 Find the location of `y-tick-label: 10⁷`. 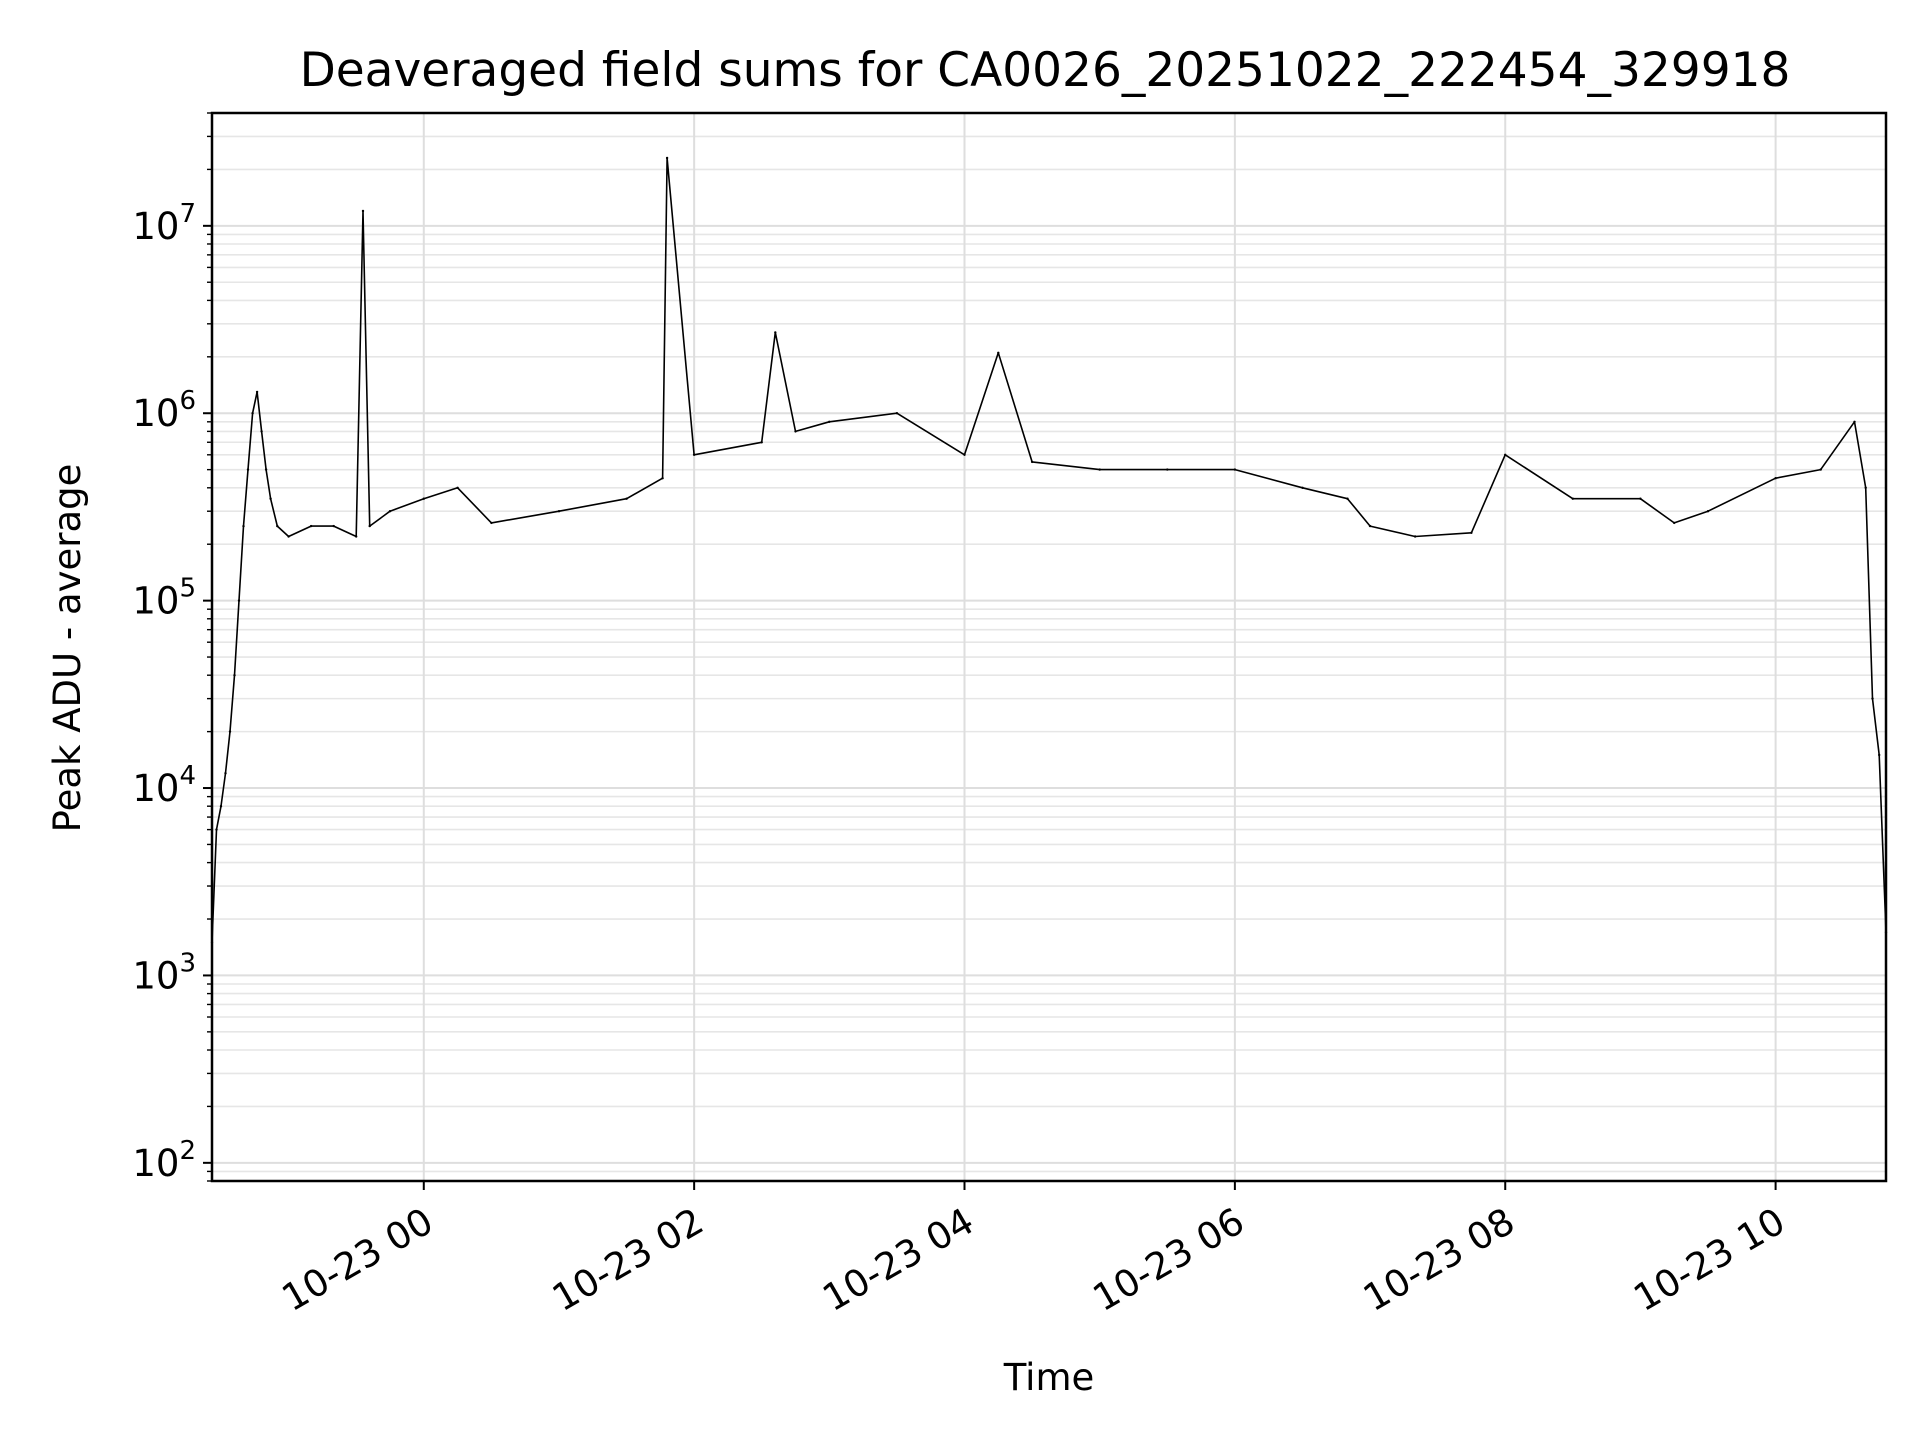

y-tick-label: 10⁷ is located at coordinates (164, 223).